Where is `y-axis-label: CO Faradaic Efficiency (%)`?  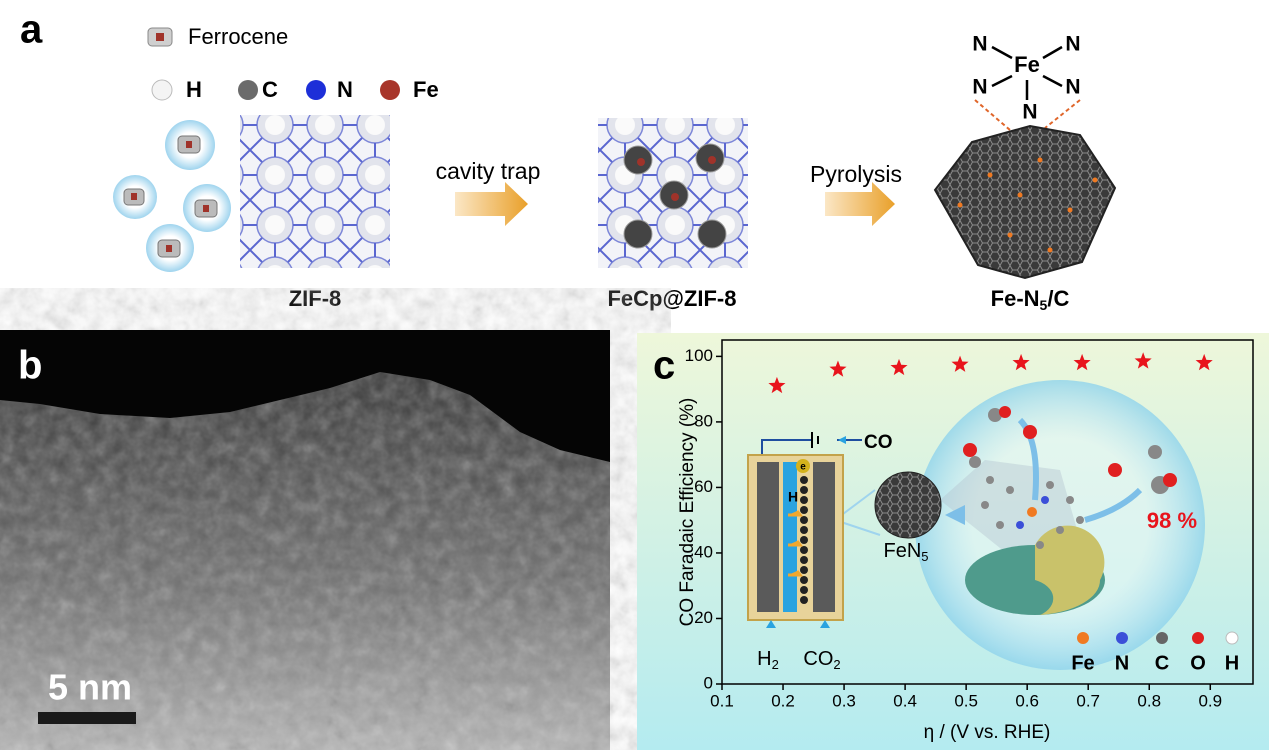 y-axis-label: CO Faradaic Efficiency (%) is located at coordinates (687, 512).